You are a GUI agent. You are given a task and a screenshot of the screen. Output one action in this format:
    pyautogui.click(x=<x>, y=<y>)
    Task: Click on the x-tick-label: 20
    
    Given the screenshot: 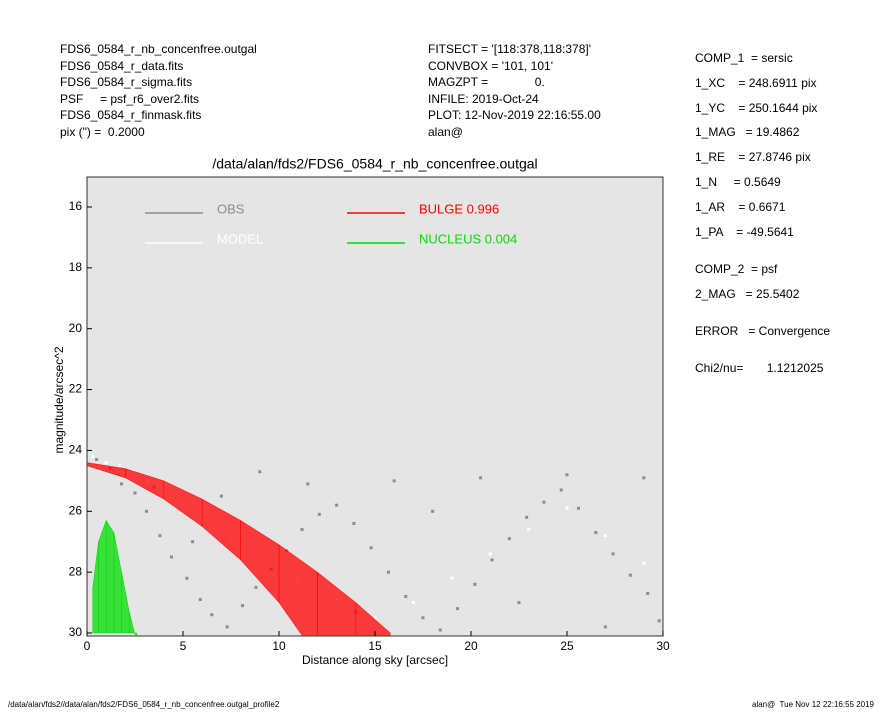 What is the action you would take?
    pyautogui.click(x=471, y=646)
    